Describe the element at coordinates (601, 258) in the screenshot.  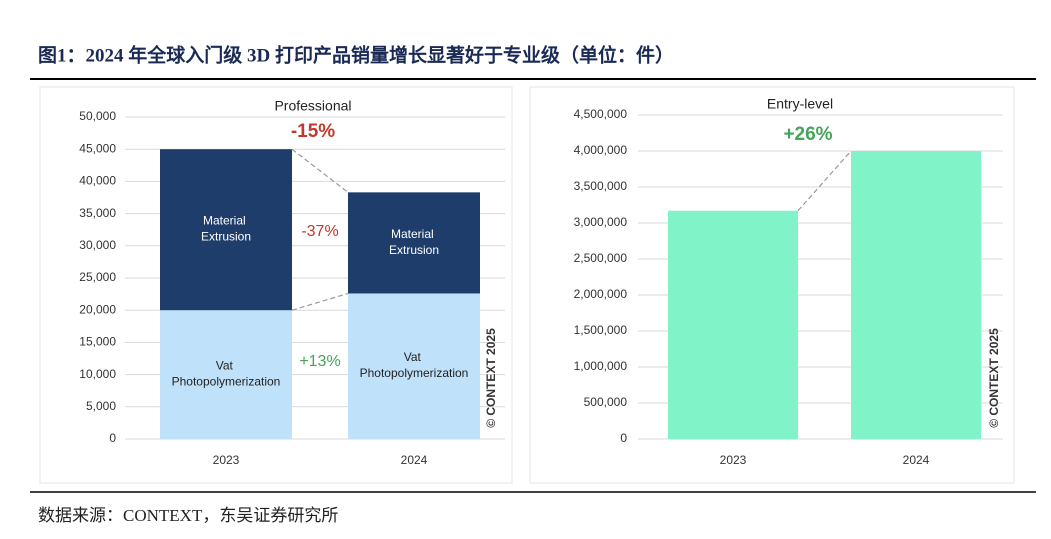
I see `y-tick-label: 2,500,000` at that location.